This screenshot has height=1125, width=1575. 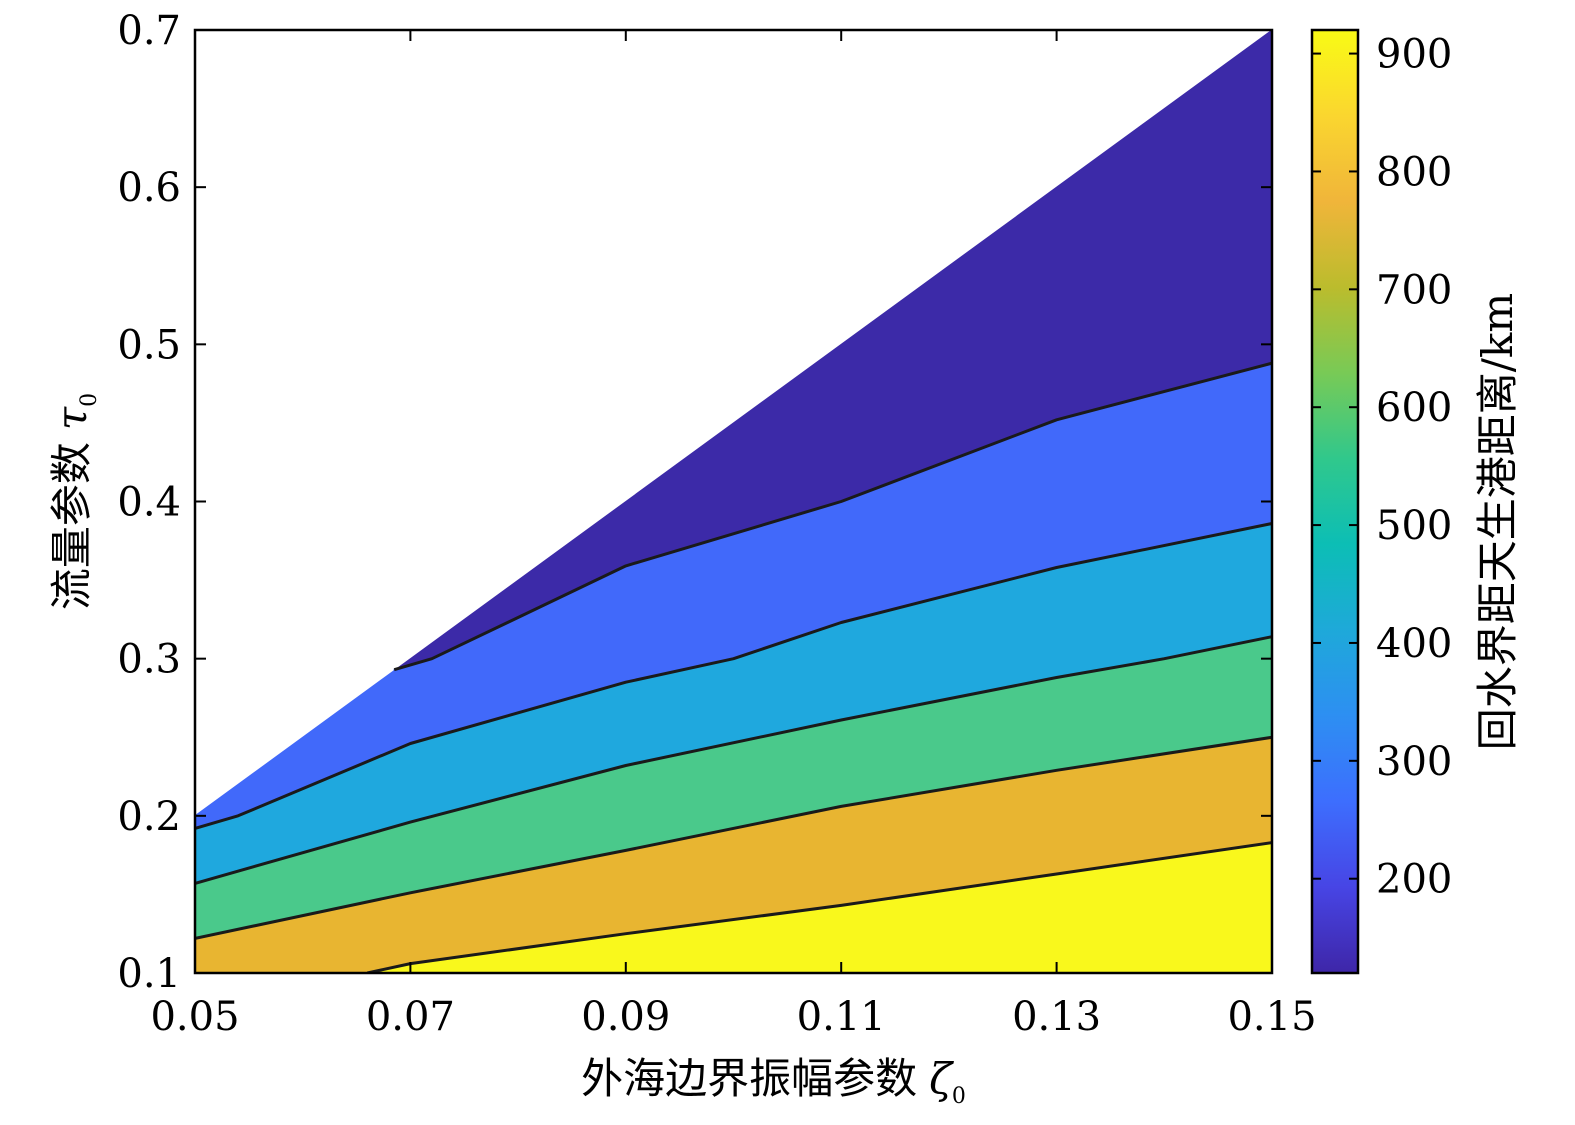 What do you see at coordinates (149, 974) in the screenshot?
I see `y-tick-label: 0.1` at bounding box center [149, 974].